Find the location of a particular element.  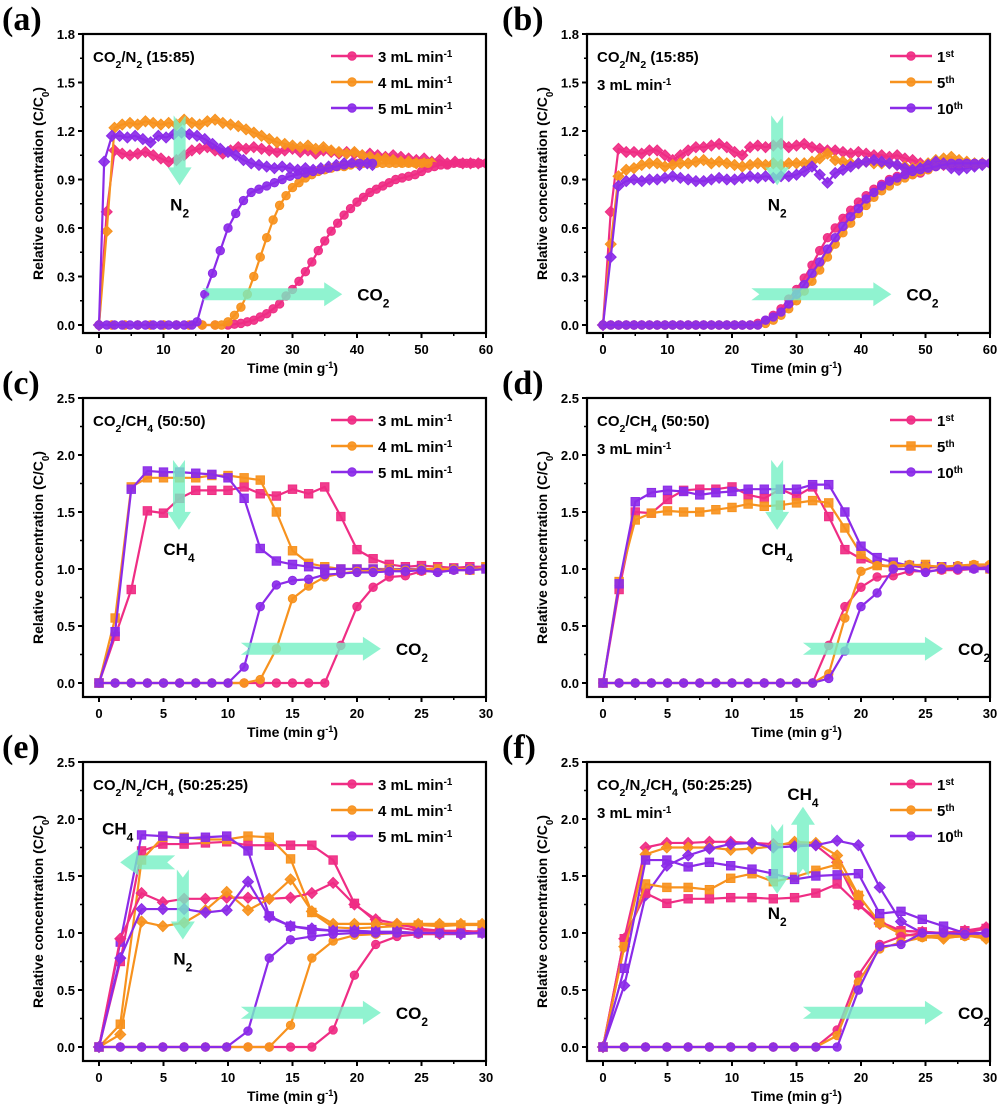

series-line is located at coordinates (796, 624).